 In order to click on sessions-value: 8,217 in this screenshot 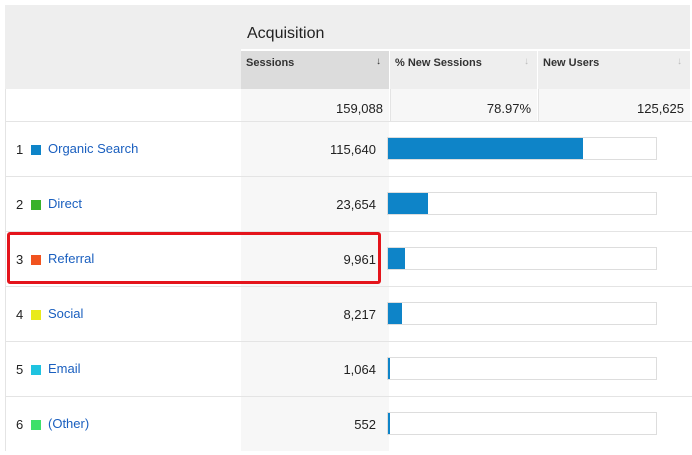, I will do `click(359, 314)`.